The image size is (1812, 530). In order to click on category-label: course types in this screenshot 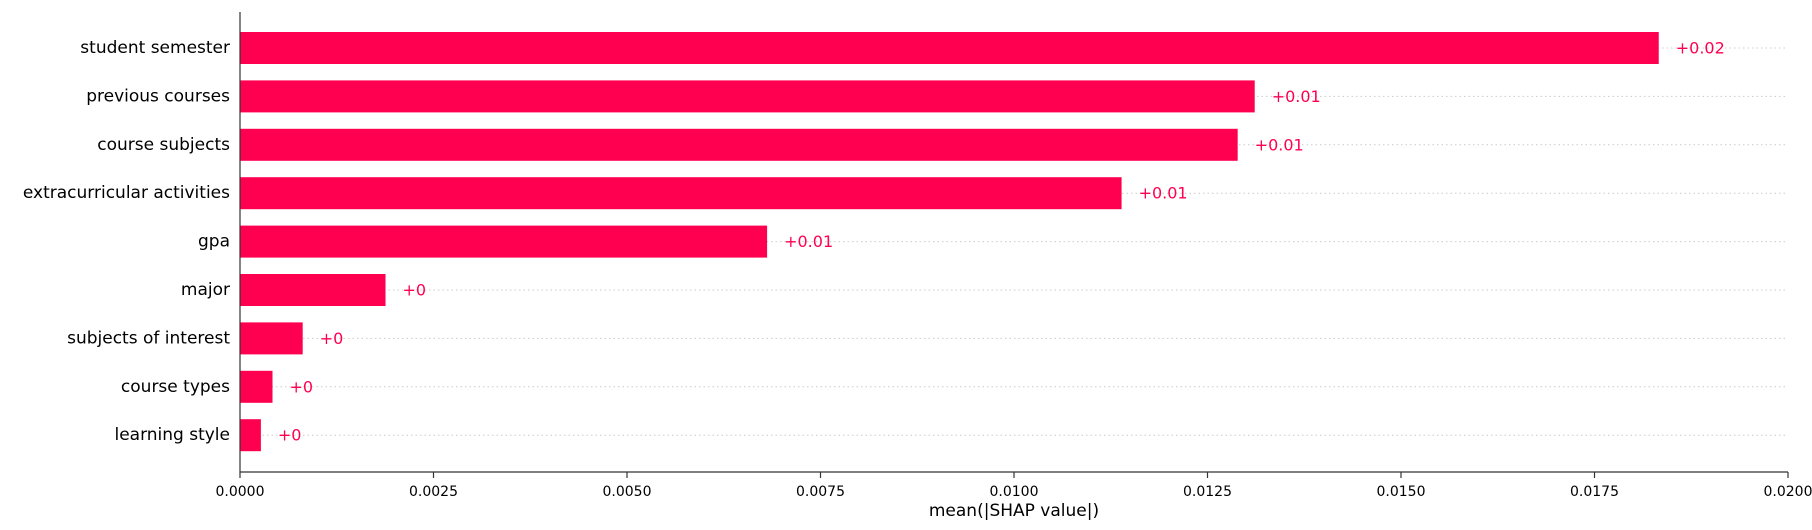, I will do `click(175, 387)`.